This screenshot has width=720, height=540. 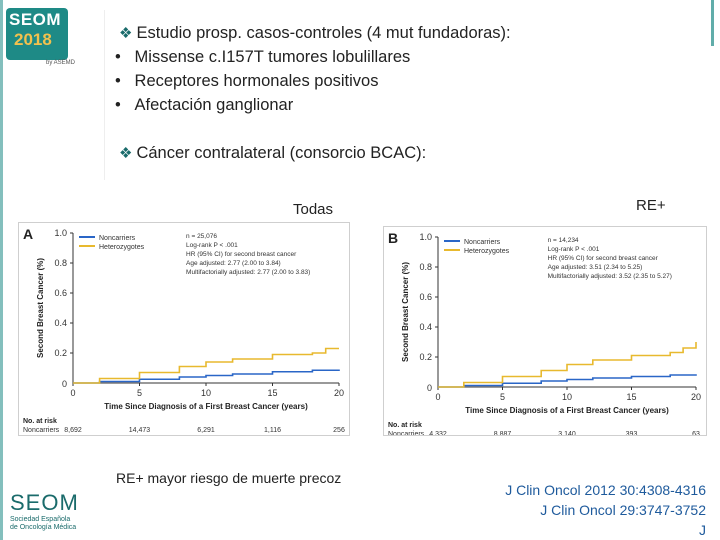 What do you see at coordinates (438, 433) in the screenshot?
I see `at-risk-value: 4,332` at bounding box center [438, 433].